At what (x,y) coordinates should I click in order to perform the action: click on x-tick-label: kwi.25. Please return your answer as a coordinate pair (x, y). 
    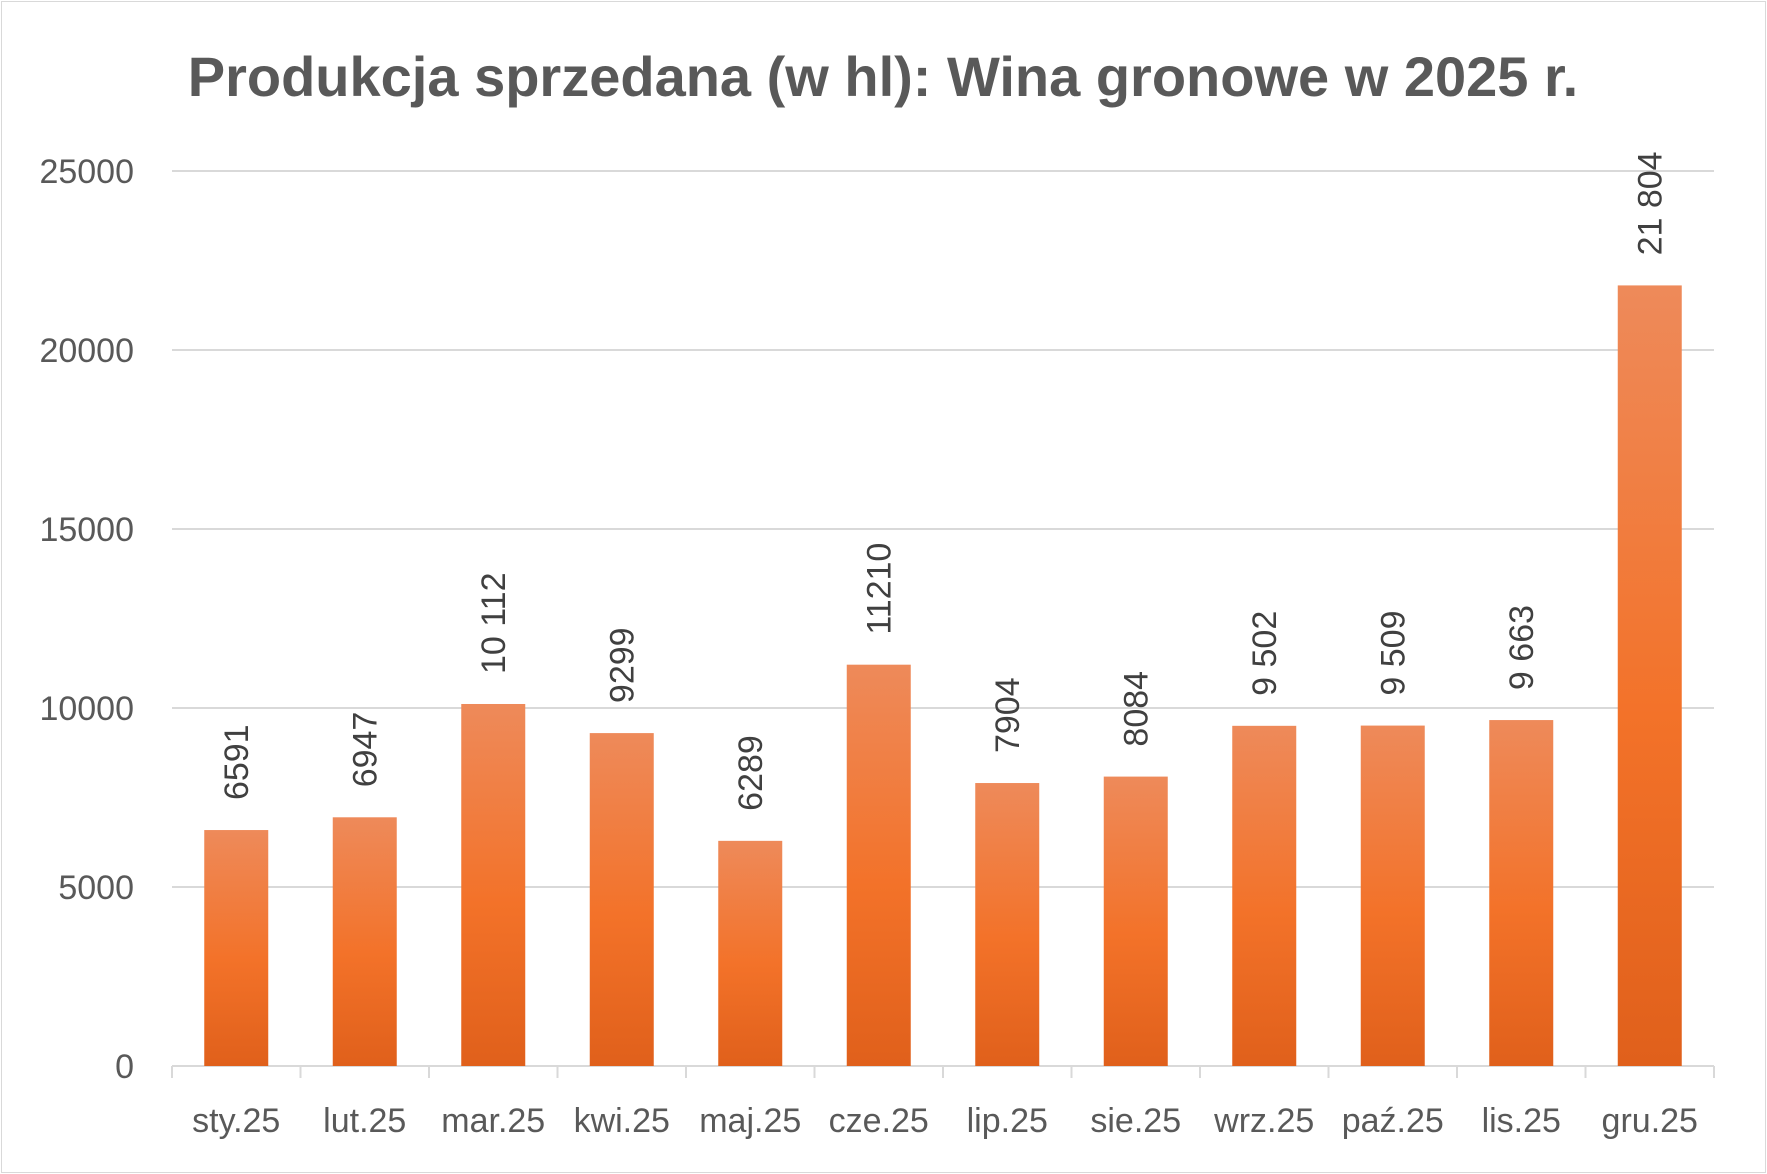
    Looking at the image, I should click on (622, 1121).